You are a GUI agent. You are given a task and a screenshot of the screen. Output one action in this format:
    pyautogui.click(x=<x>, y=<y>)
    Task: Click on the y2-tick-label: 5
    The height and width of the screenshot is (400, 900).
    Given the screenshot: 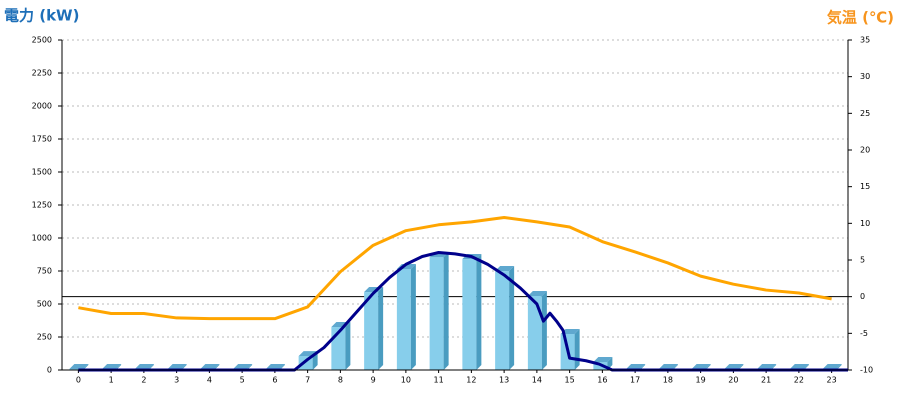 What is the action you would take?
    pyautogui.click(x=862, y=260)
    